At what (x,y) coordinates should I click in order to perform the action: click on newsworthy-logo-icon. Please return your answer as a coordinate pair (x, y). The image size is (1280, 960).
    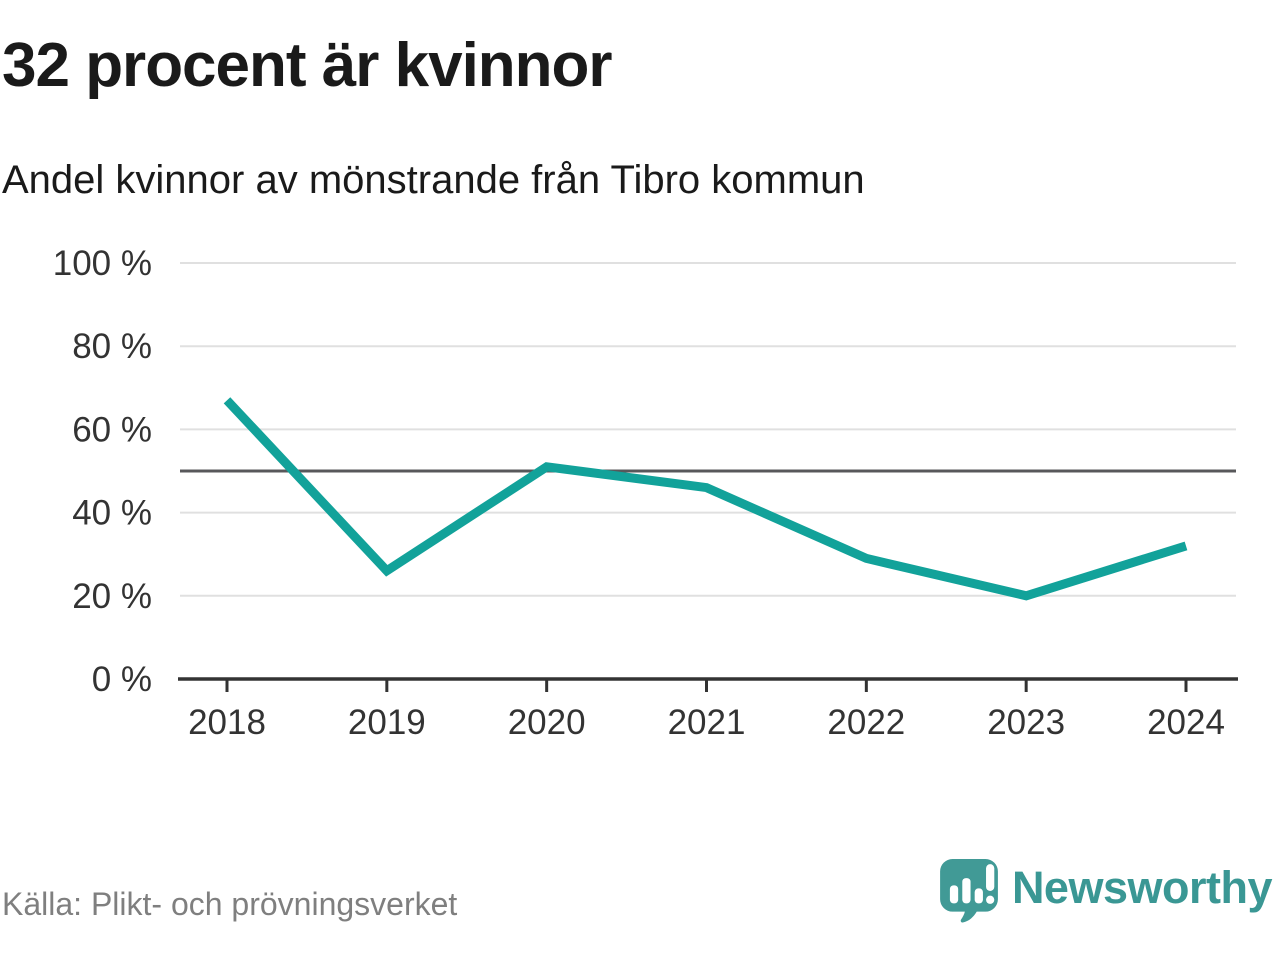
    Looking at the image, I should click on (969, 891).